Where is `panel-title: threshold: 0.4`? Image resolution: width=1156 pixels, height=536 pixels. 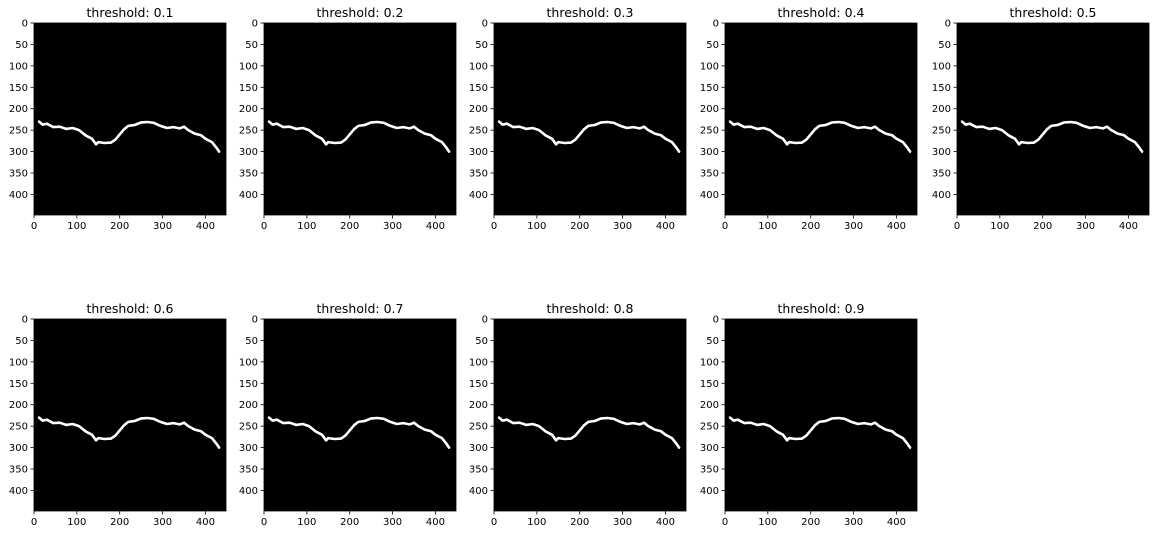
panel-title: threshold: 0.4 is located at coordinates (821, 12).